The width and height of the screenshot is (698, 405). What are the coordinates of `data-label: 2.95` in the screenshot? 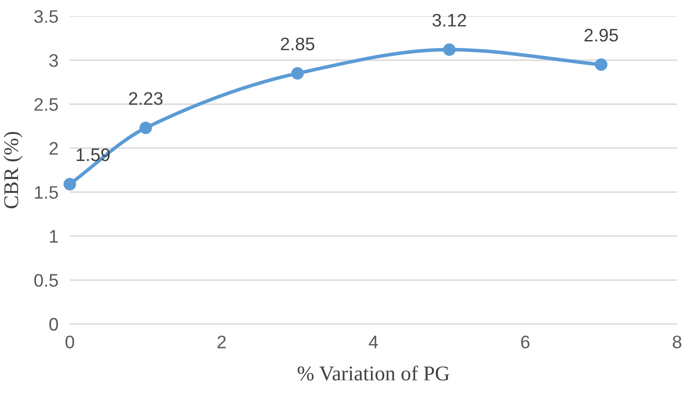 It's located at (601, 35).